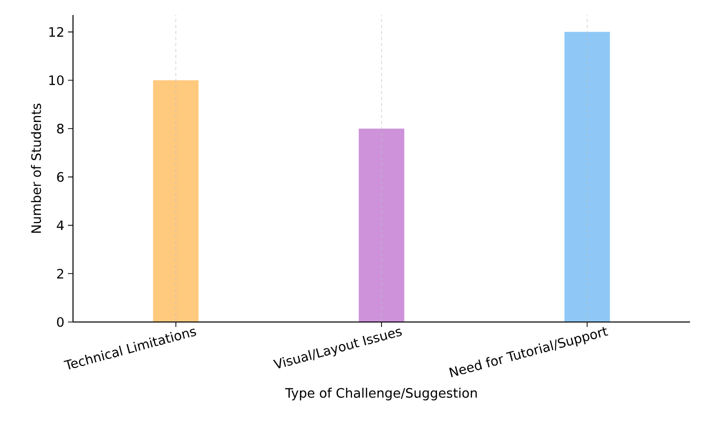 The image size is (708, 441). Describe the element at coordinates (36, 168) in the screenshot. I see `y-axis-title: Number of Students` at that location.